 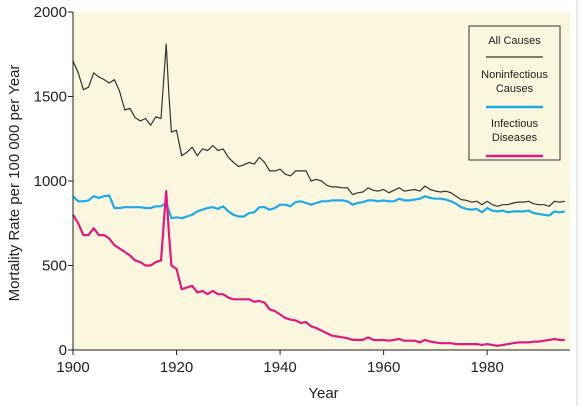 What do you see at coordinates (63, 350) in the screenshot?
I see `y-tick-label: 0` at bounding box center [63, 350].